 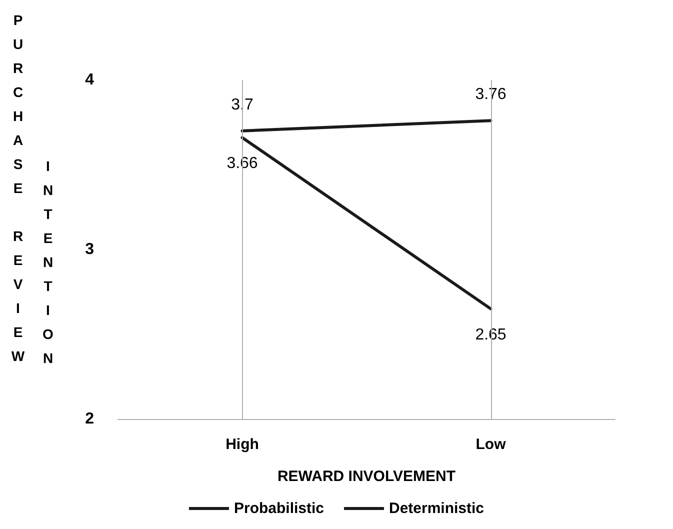 I want to click on data-label: 3.76, so click(x=490, y=95).